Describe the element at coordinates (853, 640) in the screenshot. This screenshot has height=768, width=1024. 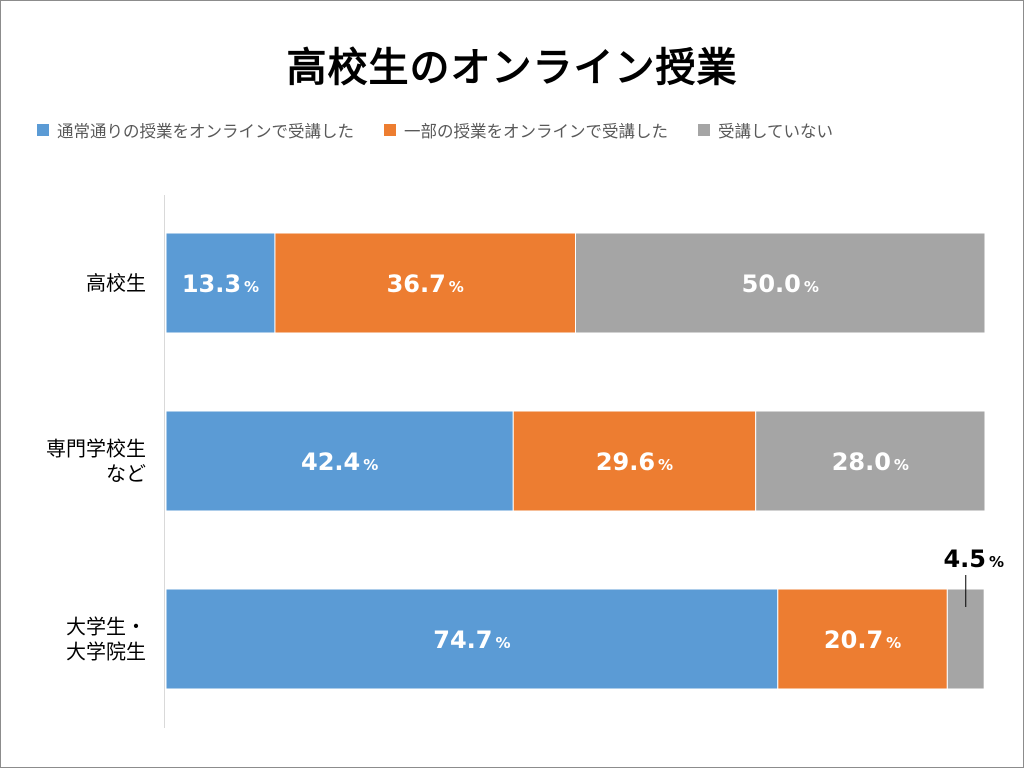
I see `data-label-value: 20.7` at that location.